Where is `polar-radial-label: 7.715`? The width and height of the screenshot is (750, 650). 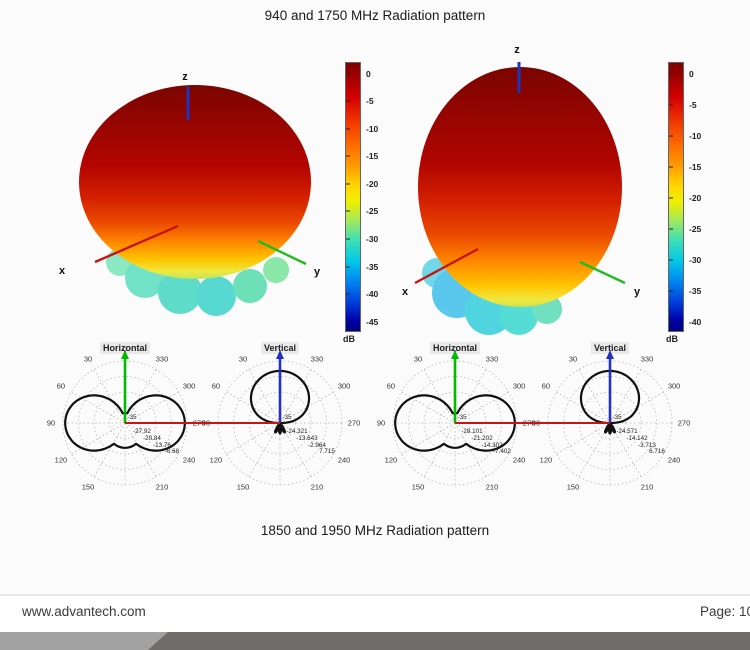
polar-radial-label: 7.715 is located at coordinates (327, 451).